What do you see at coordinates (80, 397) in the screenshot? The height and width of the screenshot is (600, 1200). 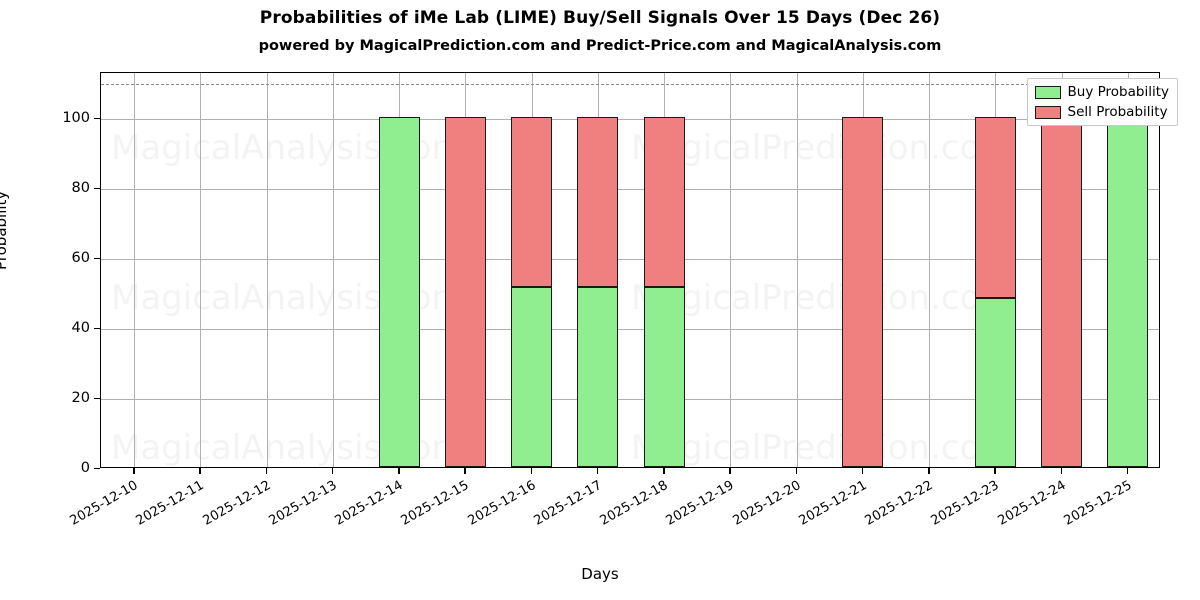 I see `y-axis-tick-label: 20` at bounding box center [80, 397].